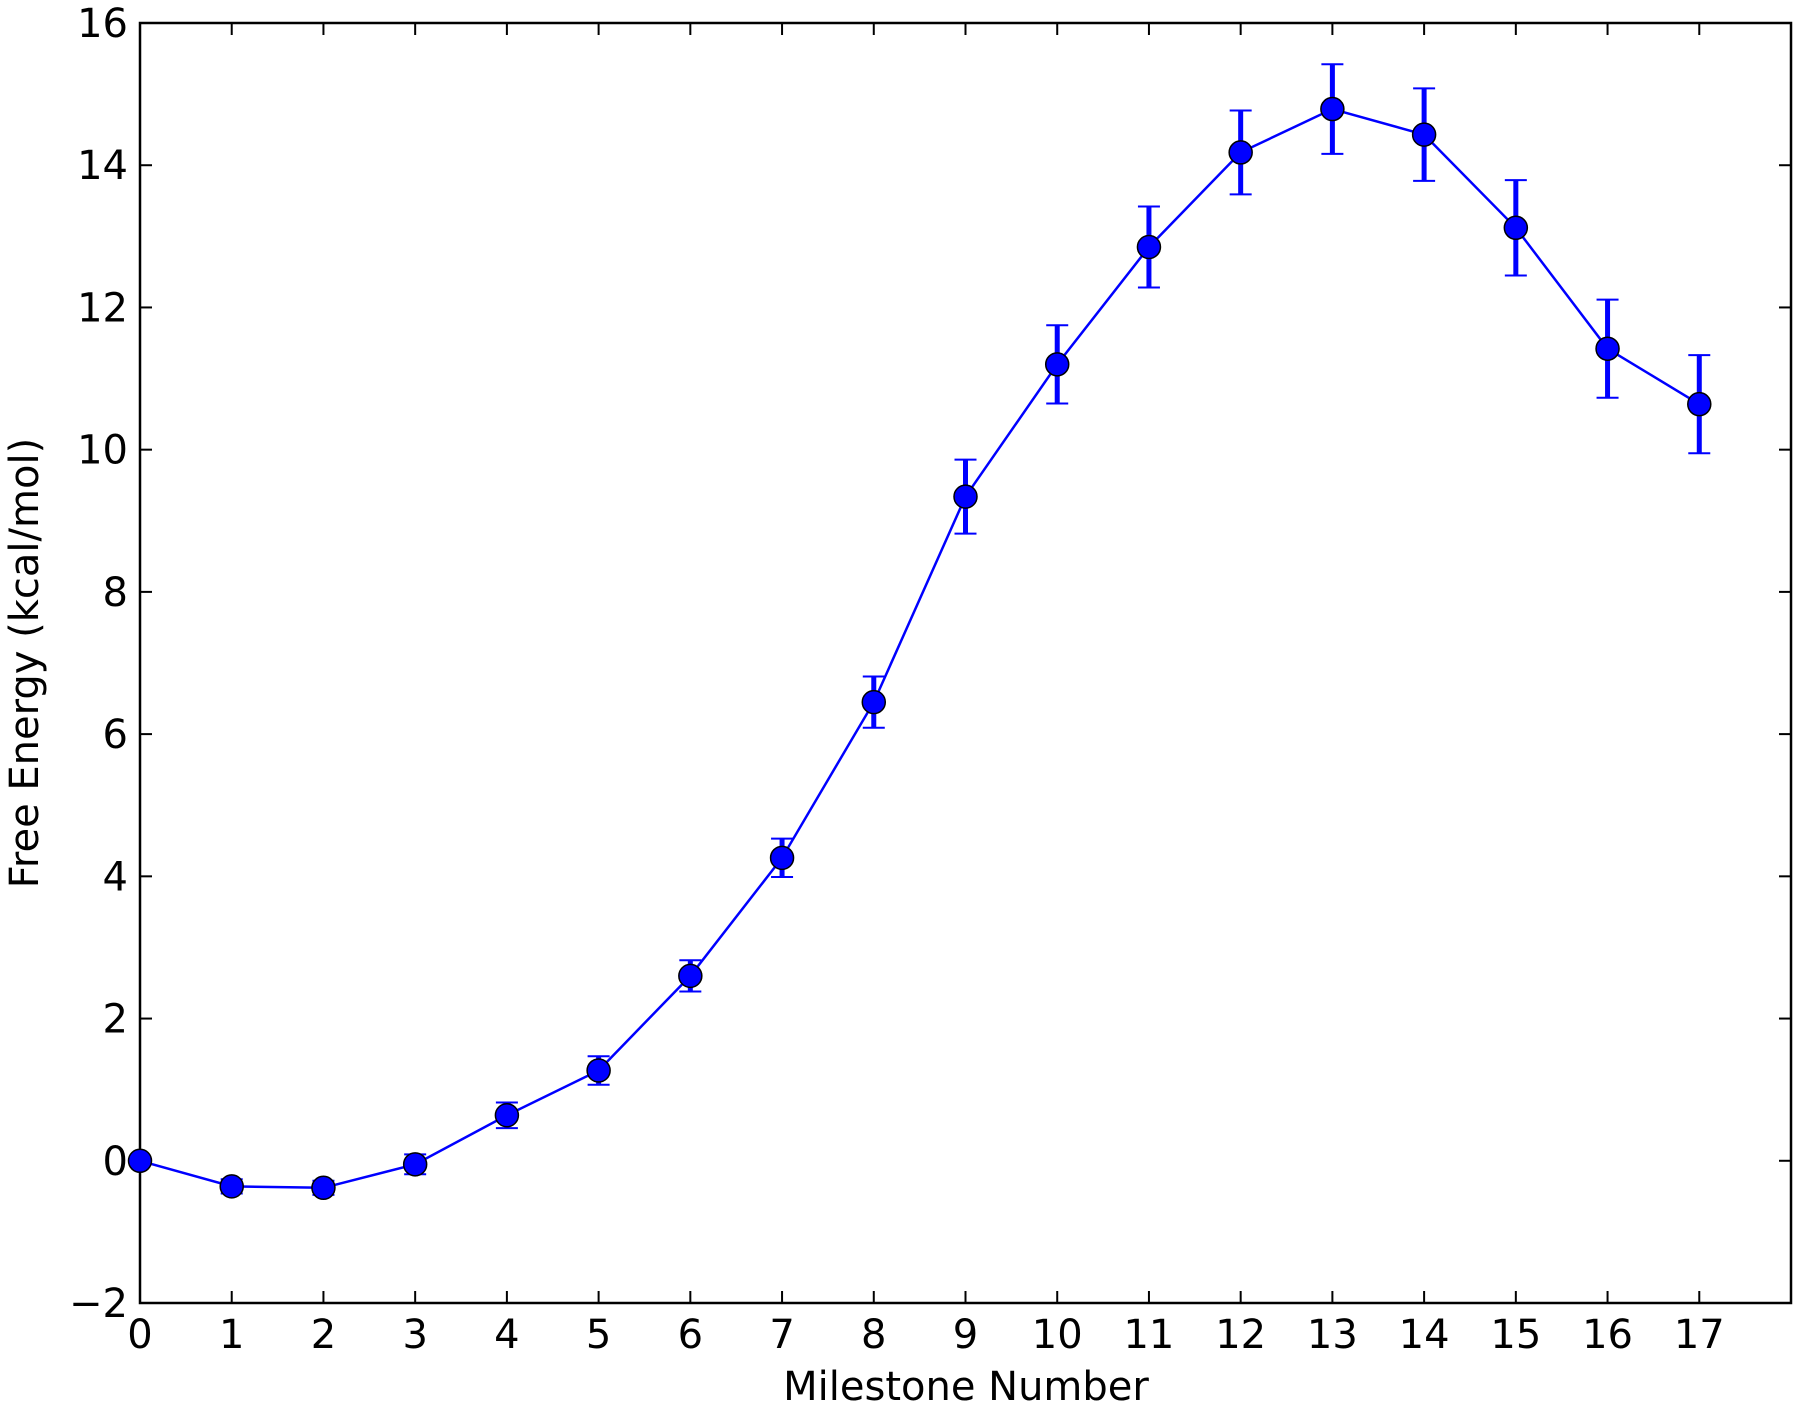 The image size is (1800, 1414). What do you see at coordinates (102, 166) in the screenshot?
I see `y-tick-label: 14` at bounding box center [102, 166].